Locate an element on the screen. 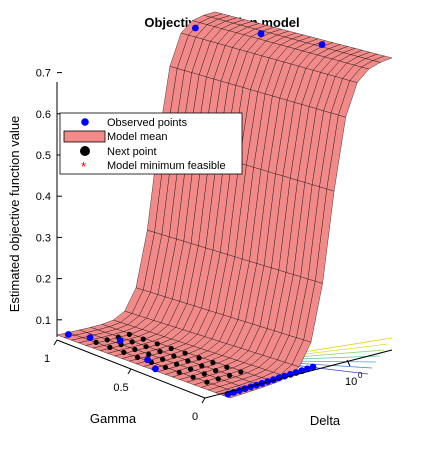 Image resolution: width=430 pixels, height=450 pixels. delta-tick-label: 10 0 is located at coordinates (354, 373).